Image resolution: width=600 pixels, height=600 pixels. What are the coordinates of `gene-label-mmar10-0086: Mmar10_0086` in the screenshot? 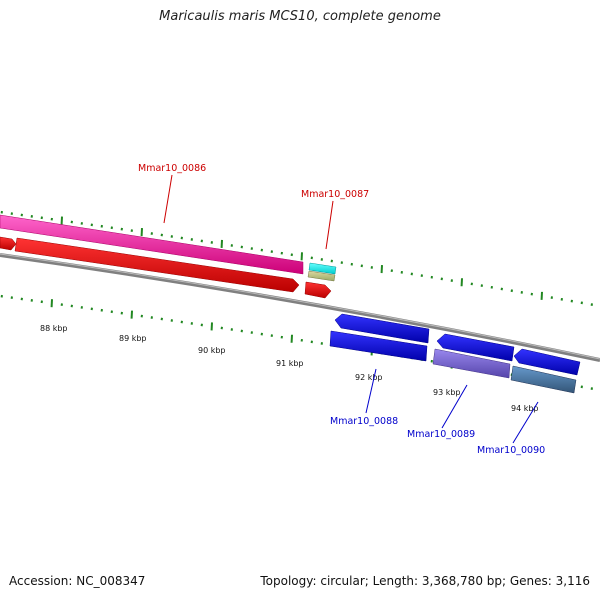 It's located at (172, 193).